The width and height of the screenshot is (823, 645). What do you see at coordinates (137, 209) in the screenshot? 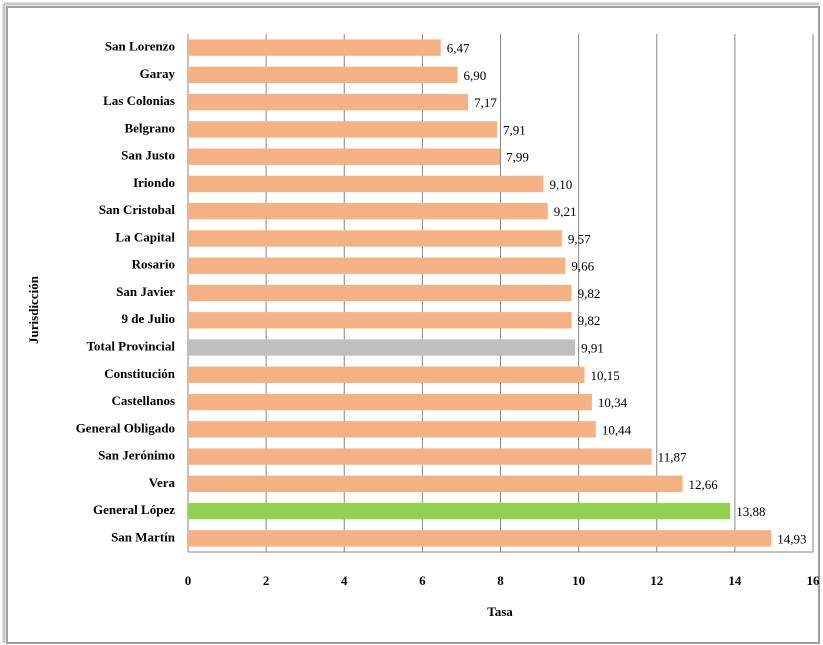
I see `y-tick-label: San Cristobal` at bounding box center [137, 209].